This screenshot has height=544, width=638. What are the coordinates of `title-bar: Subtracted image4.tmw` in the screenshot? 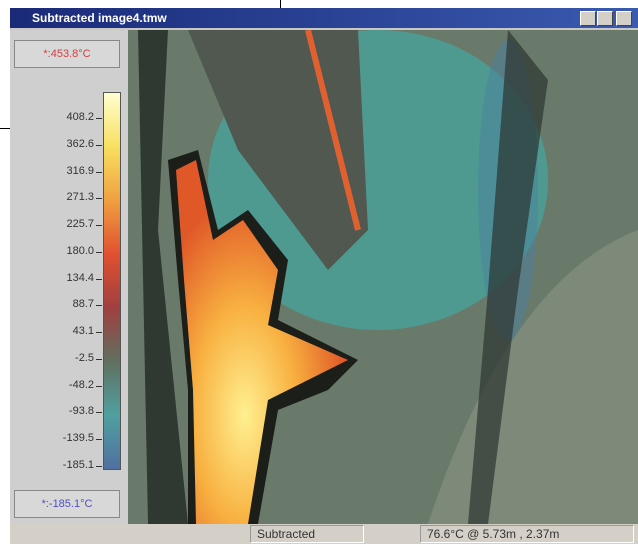 It's located at (324, 18).